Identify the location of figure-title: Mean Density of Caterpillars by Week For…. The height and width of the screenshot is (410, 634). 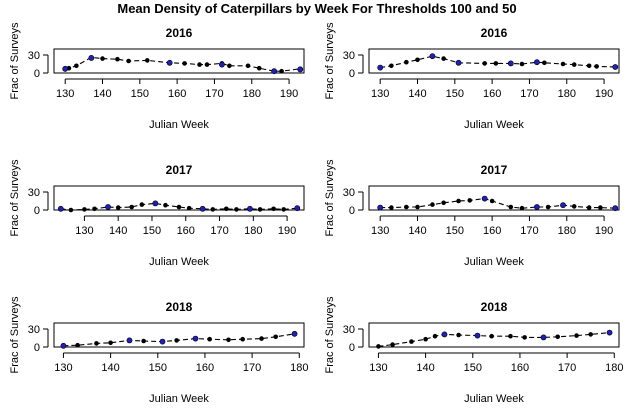
(317, 8).